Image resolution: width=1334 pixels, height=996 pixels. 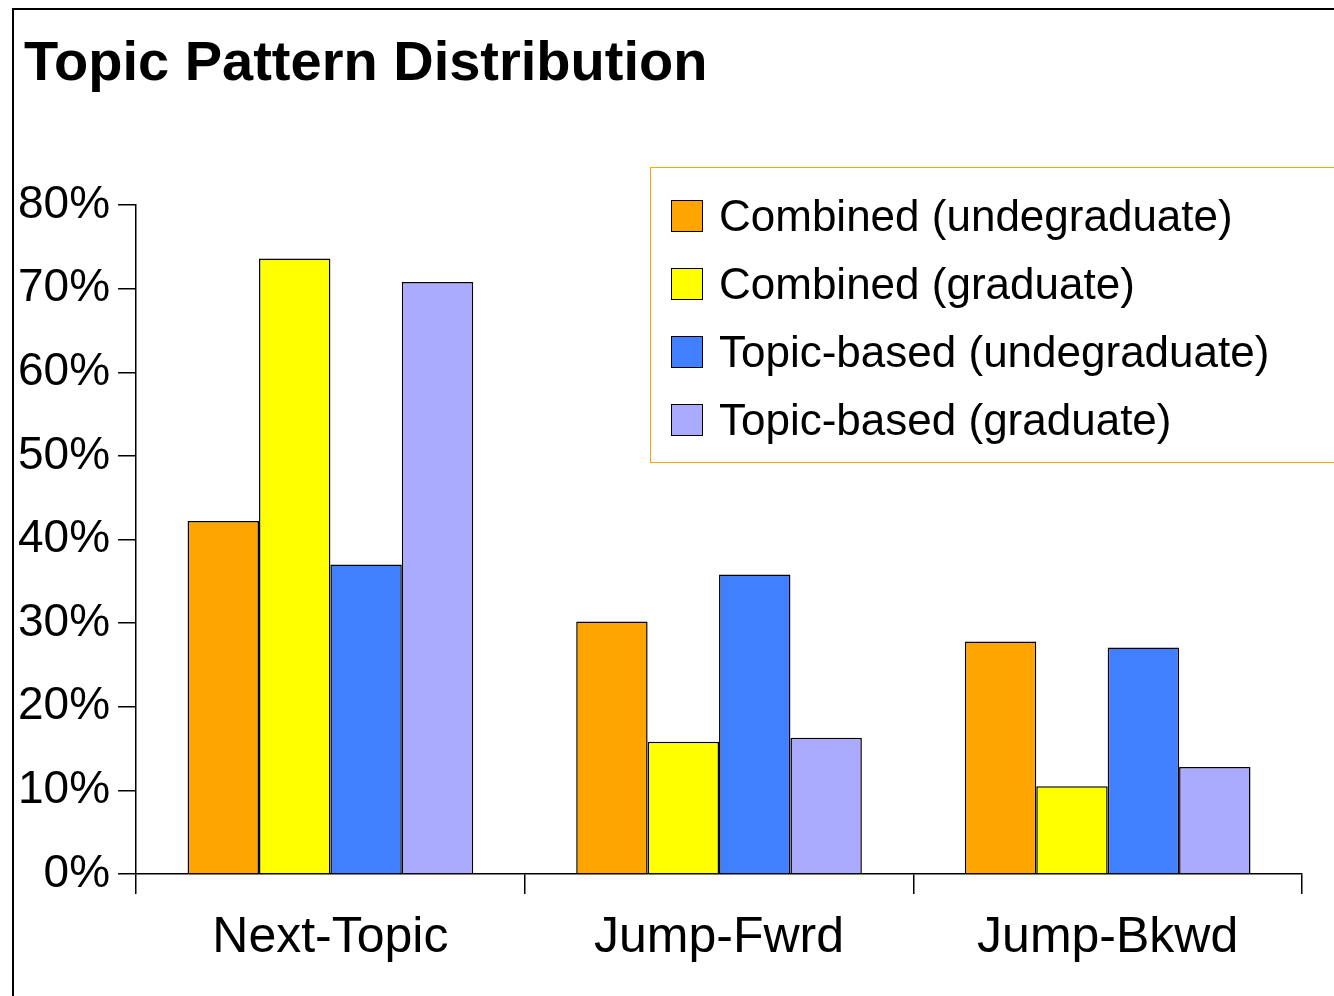 What do you see at coordinates (64, 368) in the screenshot?
I see `y-tick-label: 60%` at bounding box center [64, 368].